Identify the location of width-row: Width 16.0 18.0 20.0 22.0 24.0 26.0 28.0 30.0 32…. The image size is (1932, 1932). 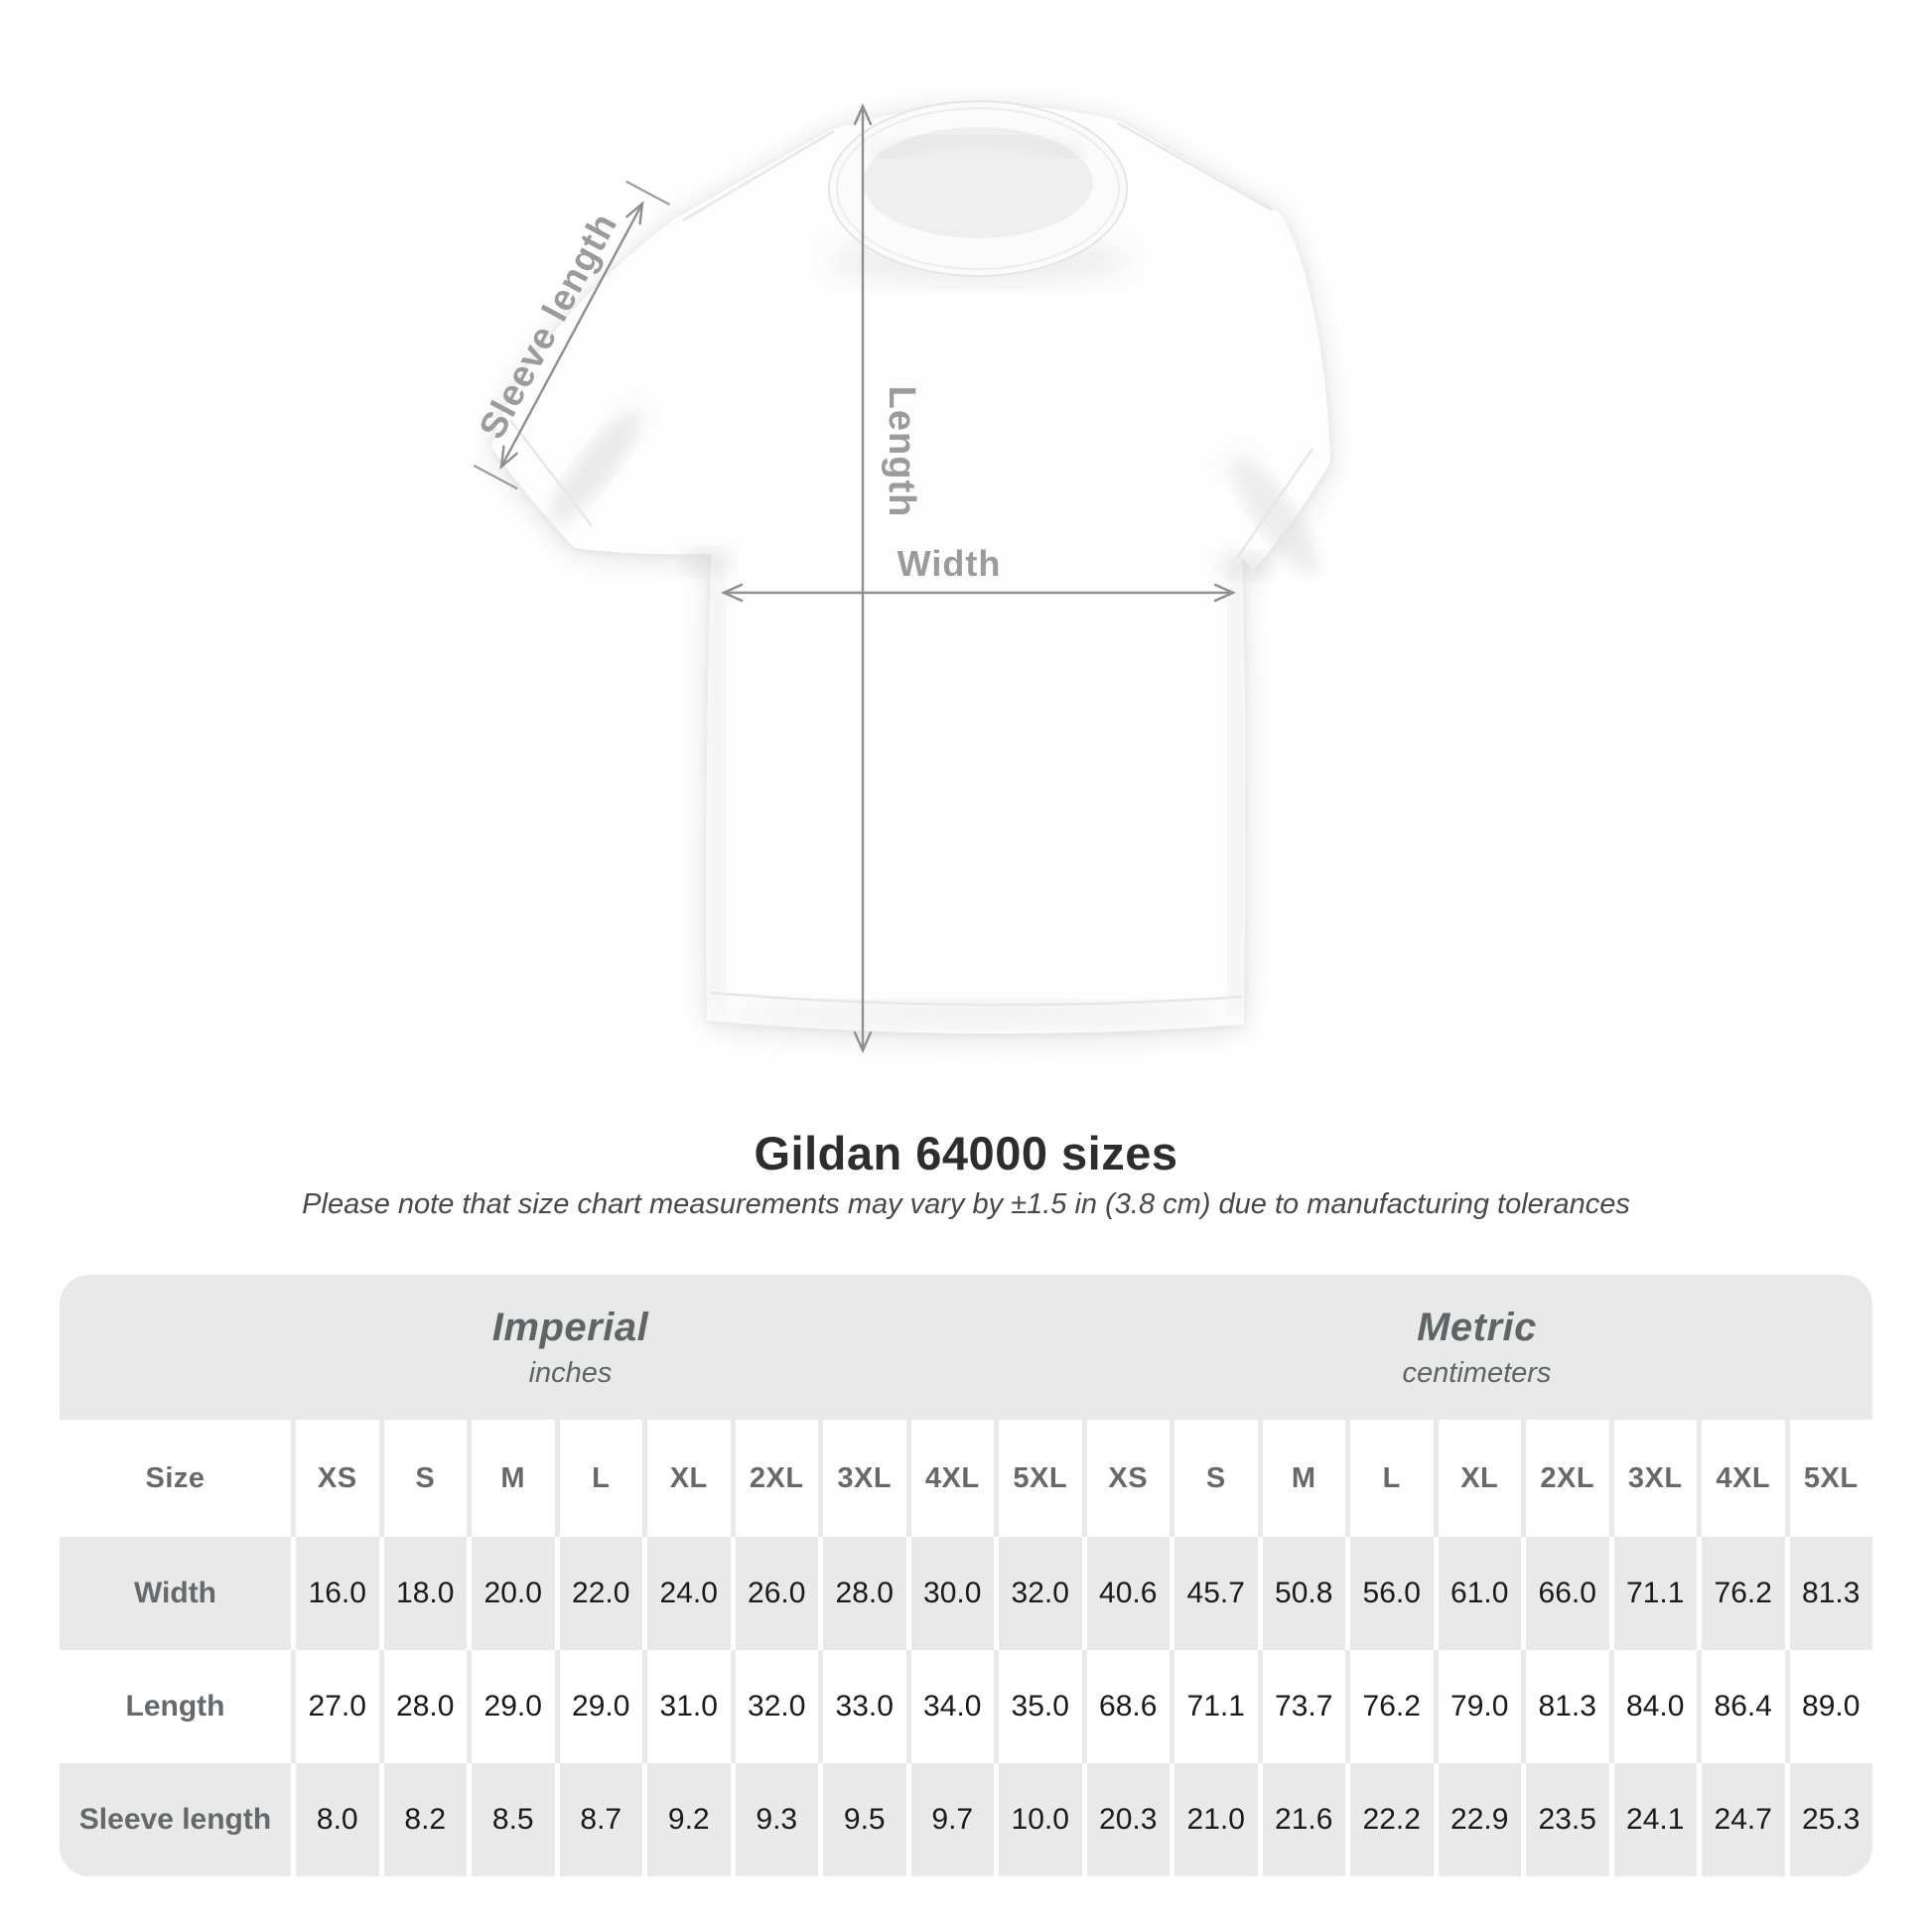
(966, 1594).